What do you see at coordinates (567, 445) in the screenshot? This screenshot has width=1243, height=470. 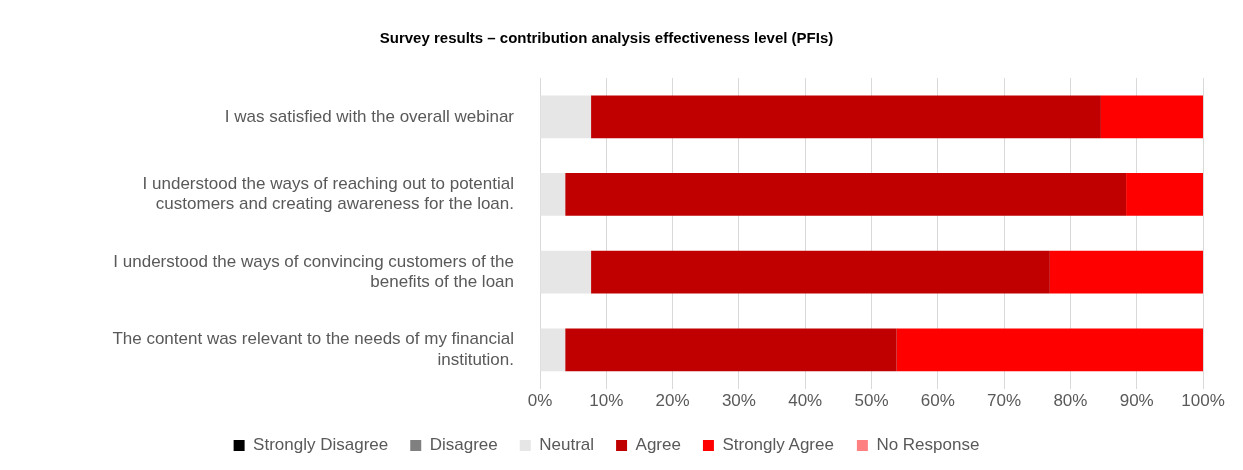 I see `legend-label: Neutral` at bounding box center [567, 445].